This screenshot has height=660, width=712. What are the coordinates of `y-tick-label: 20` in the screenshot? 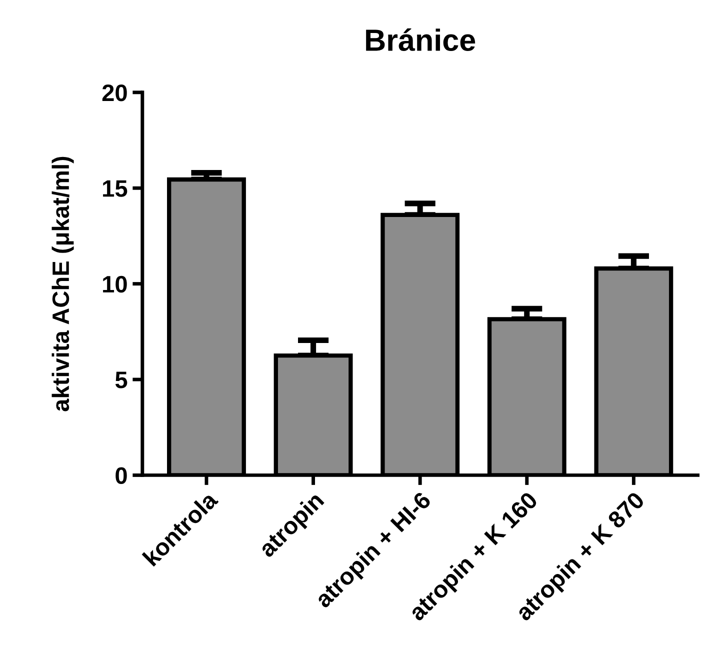 It's located at (114, 93).